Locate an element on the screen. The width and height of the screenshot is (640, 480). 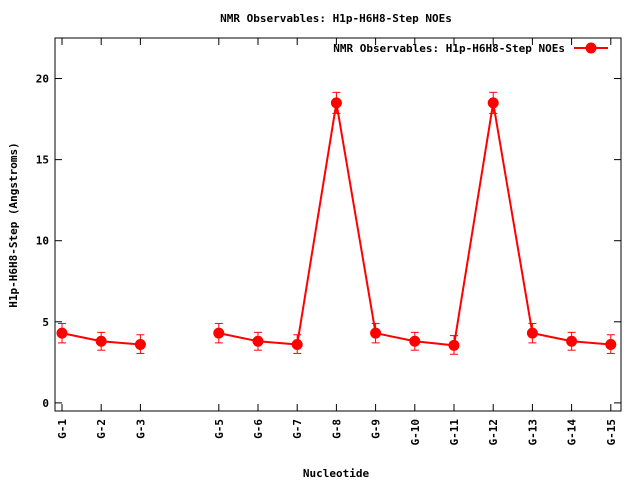
legend-marker-swatch is located at coordinates (591, 48).